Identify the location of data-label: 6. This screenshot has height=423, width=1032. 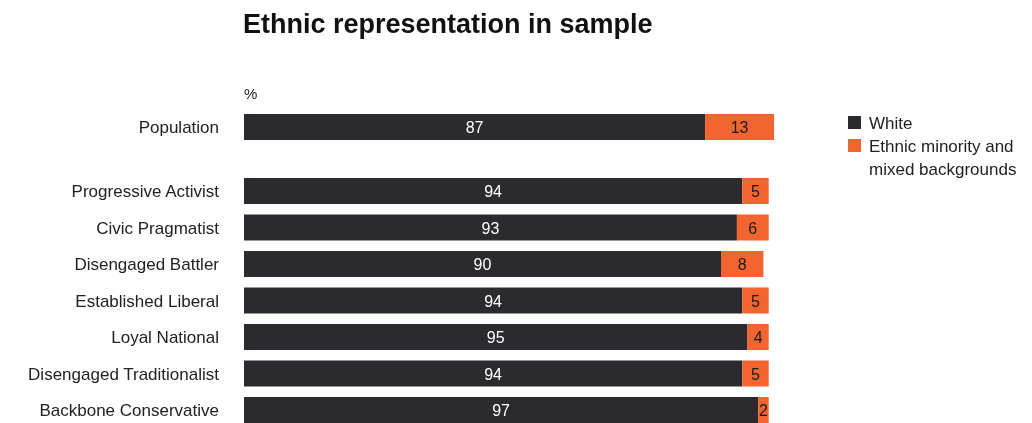
(753, 228).